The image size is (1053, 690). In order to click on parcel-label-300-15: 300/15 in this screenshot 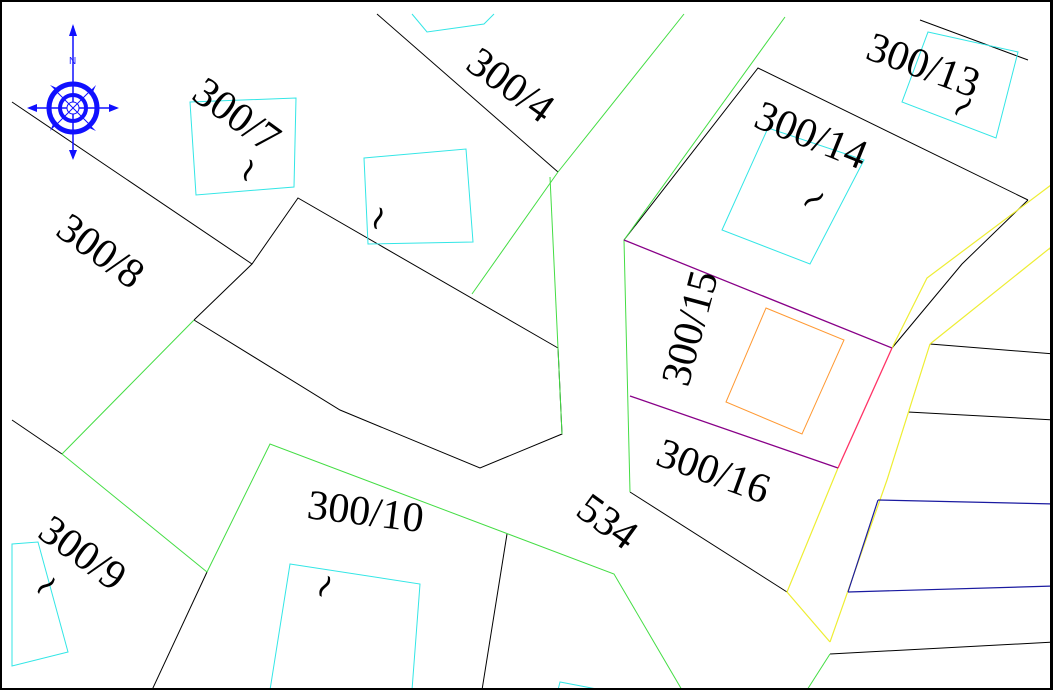, I will do `click(690, 328)`.